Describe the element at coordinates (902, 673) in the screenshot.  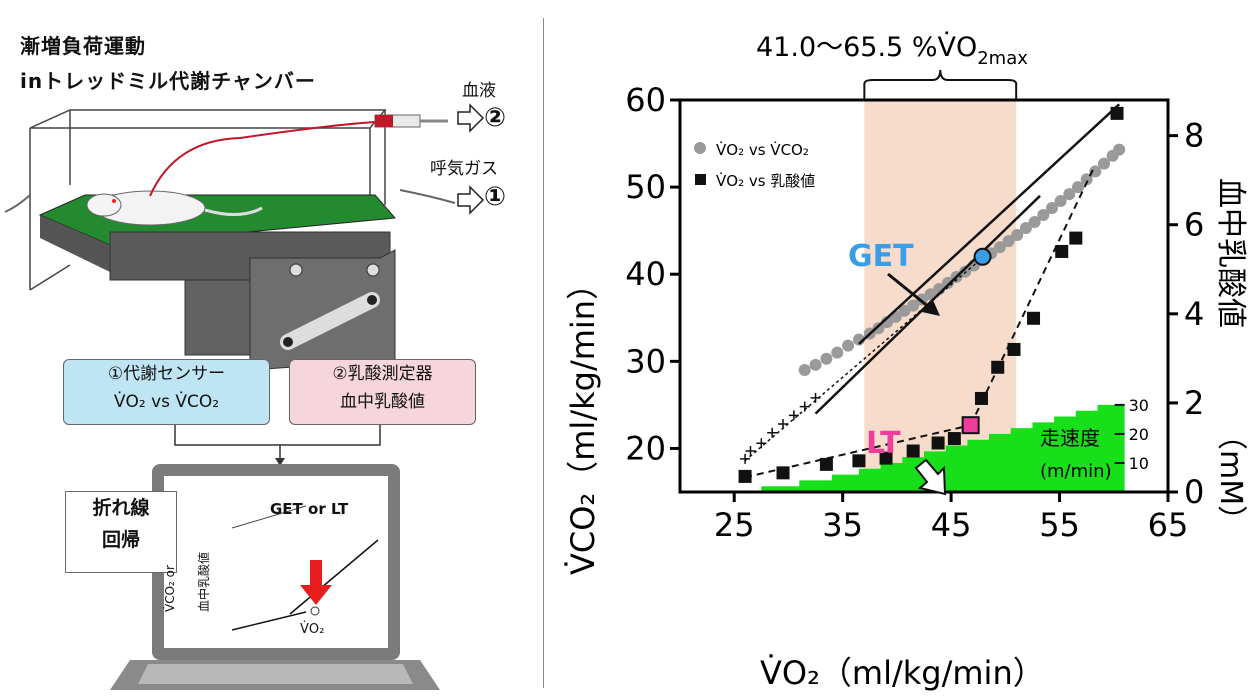
I see `x-axis-title: V̇O₂（ml/kg/min）` at that location.